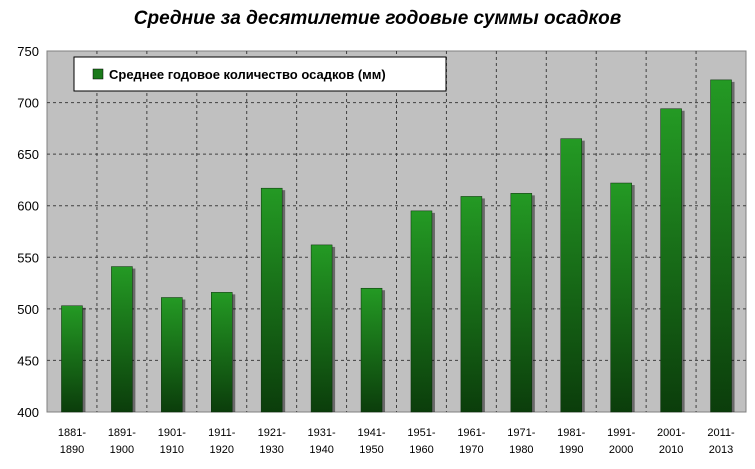 The width and height of the screenshot is (755, 469). Describe the element at coordinates (471, 433) in the screenshot. I see `x-tick-label-line1: 1961-` at that location.